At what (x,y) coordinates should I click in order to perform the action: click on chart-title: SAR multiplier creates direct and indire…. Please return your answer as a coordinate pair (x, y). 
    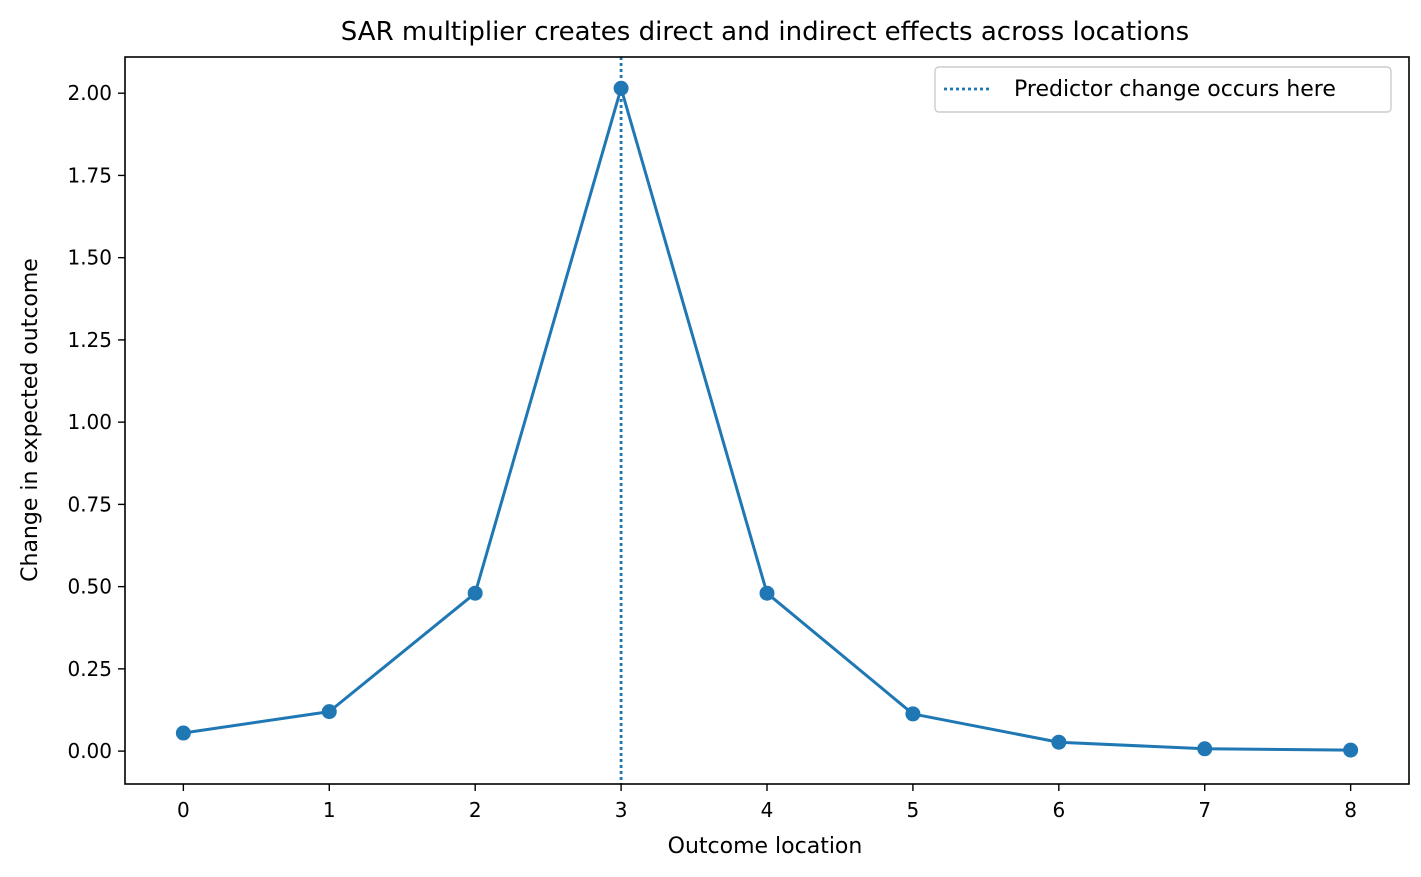
    Looking at the image, I should click on (765, 32).